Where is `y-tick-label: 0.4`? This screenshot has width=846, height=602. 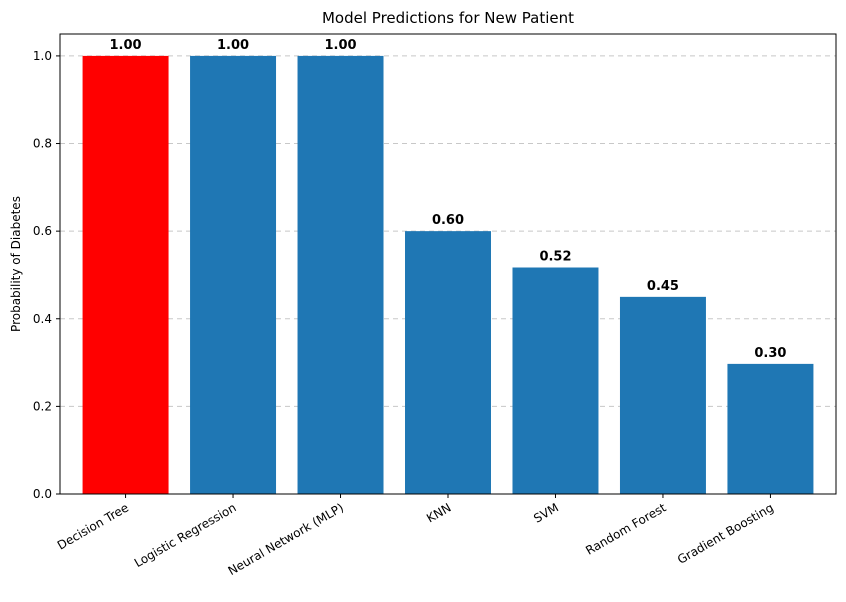 y-tick-label: 0.4 is located at coordinates (42, 319).